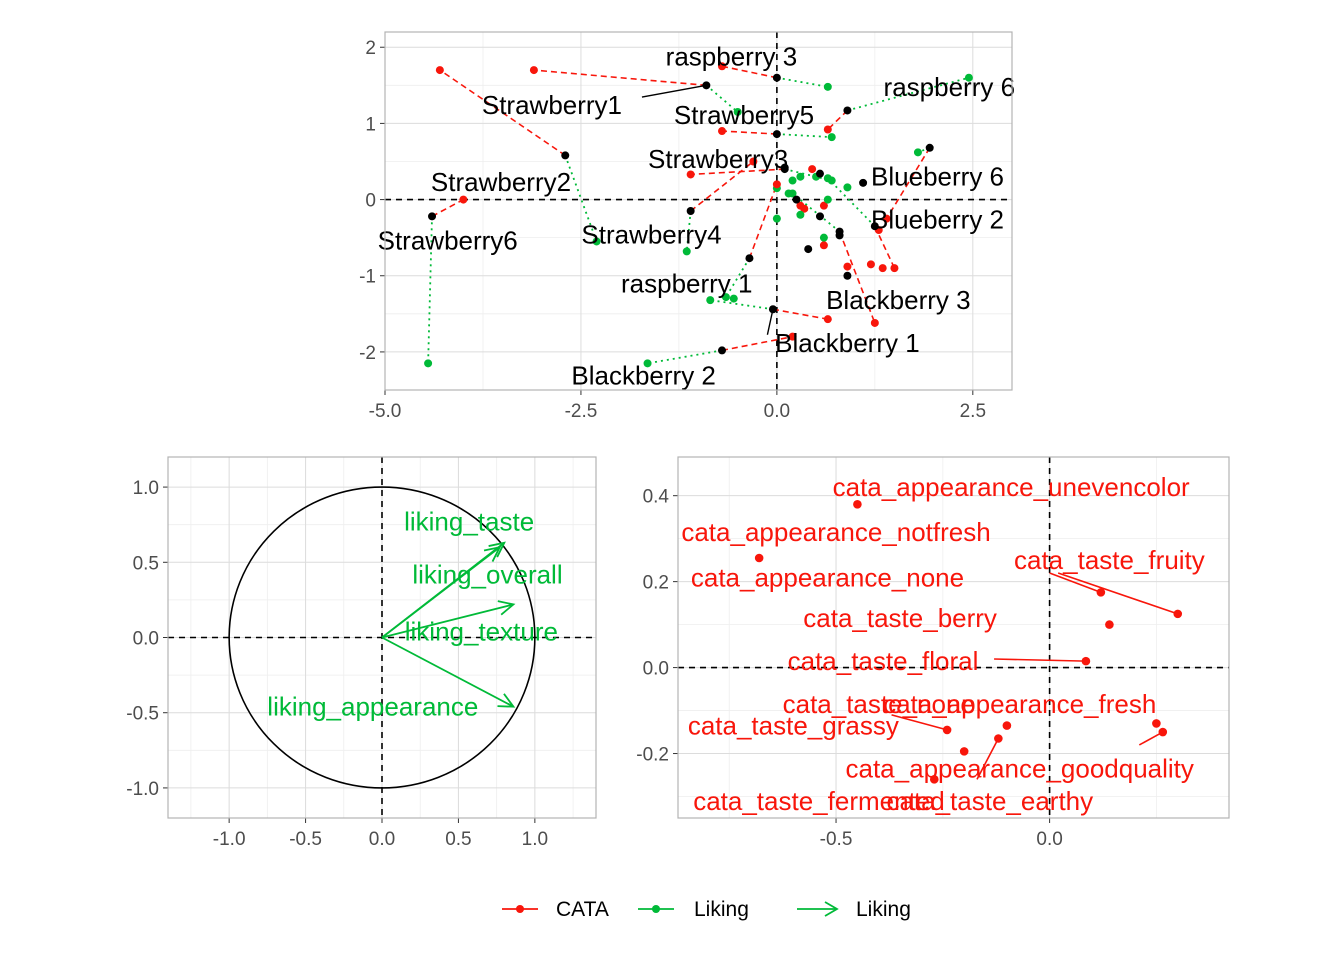  I want to click on y-tick-label: 0.2, so click(656, 583).